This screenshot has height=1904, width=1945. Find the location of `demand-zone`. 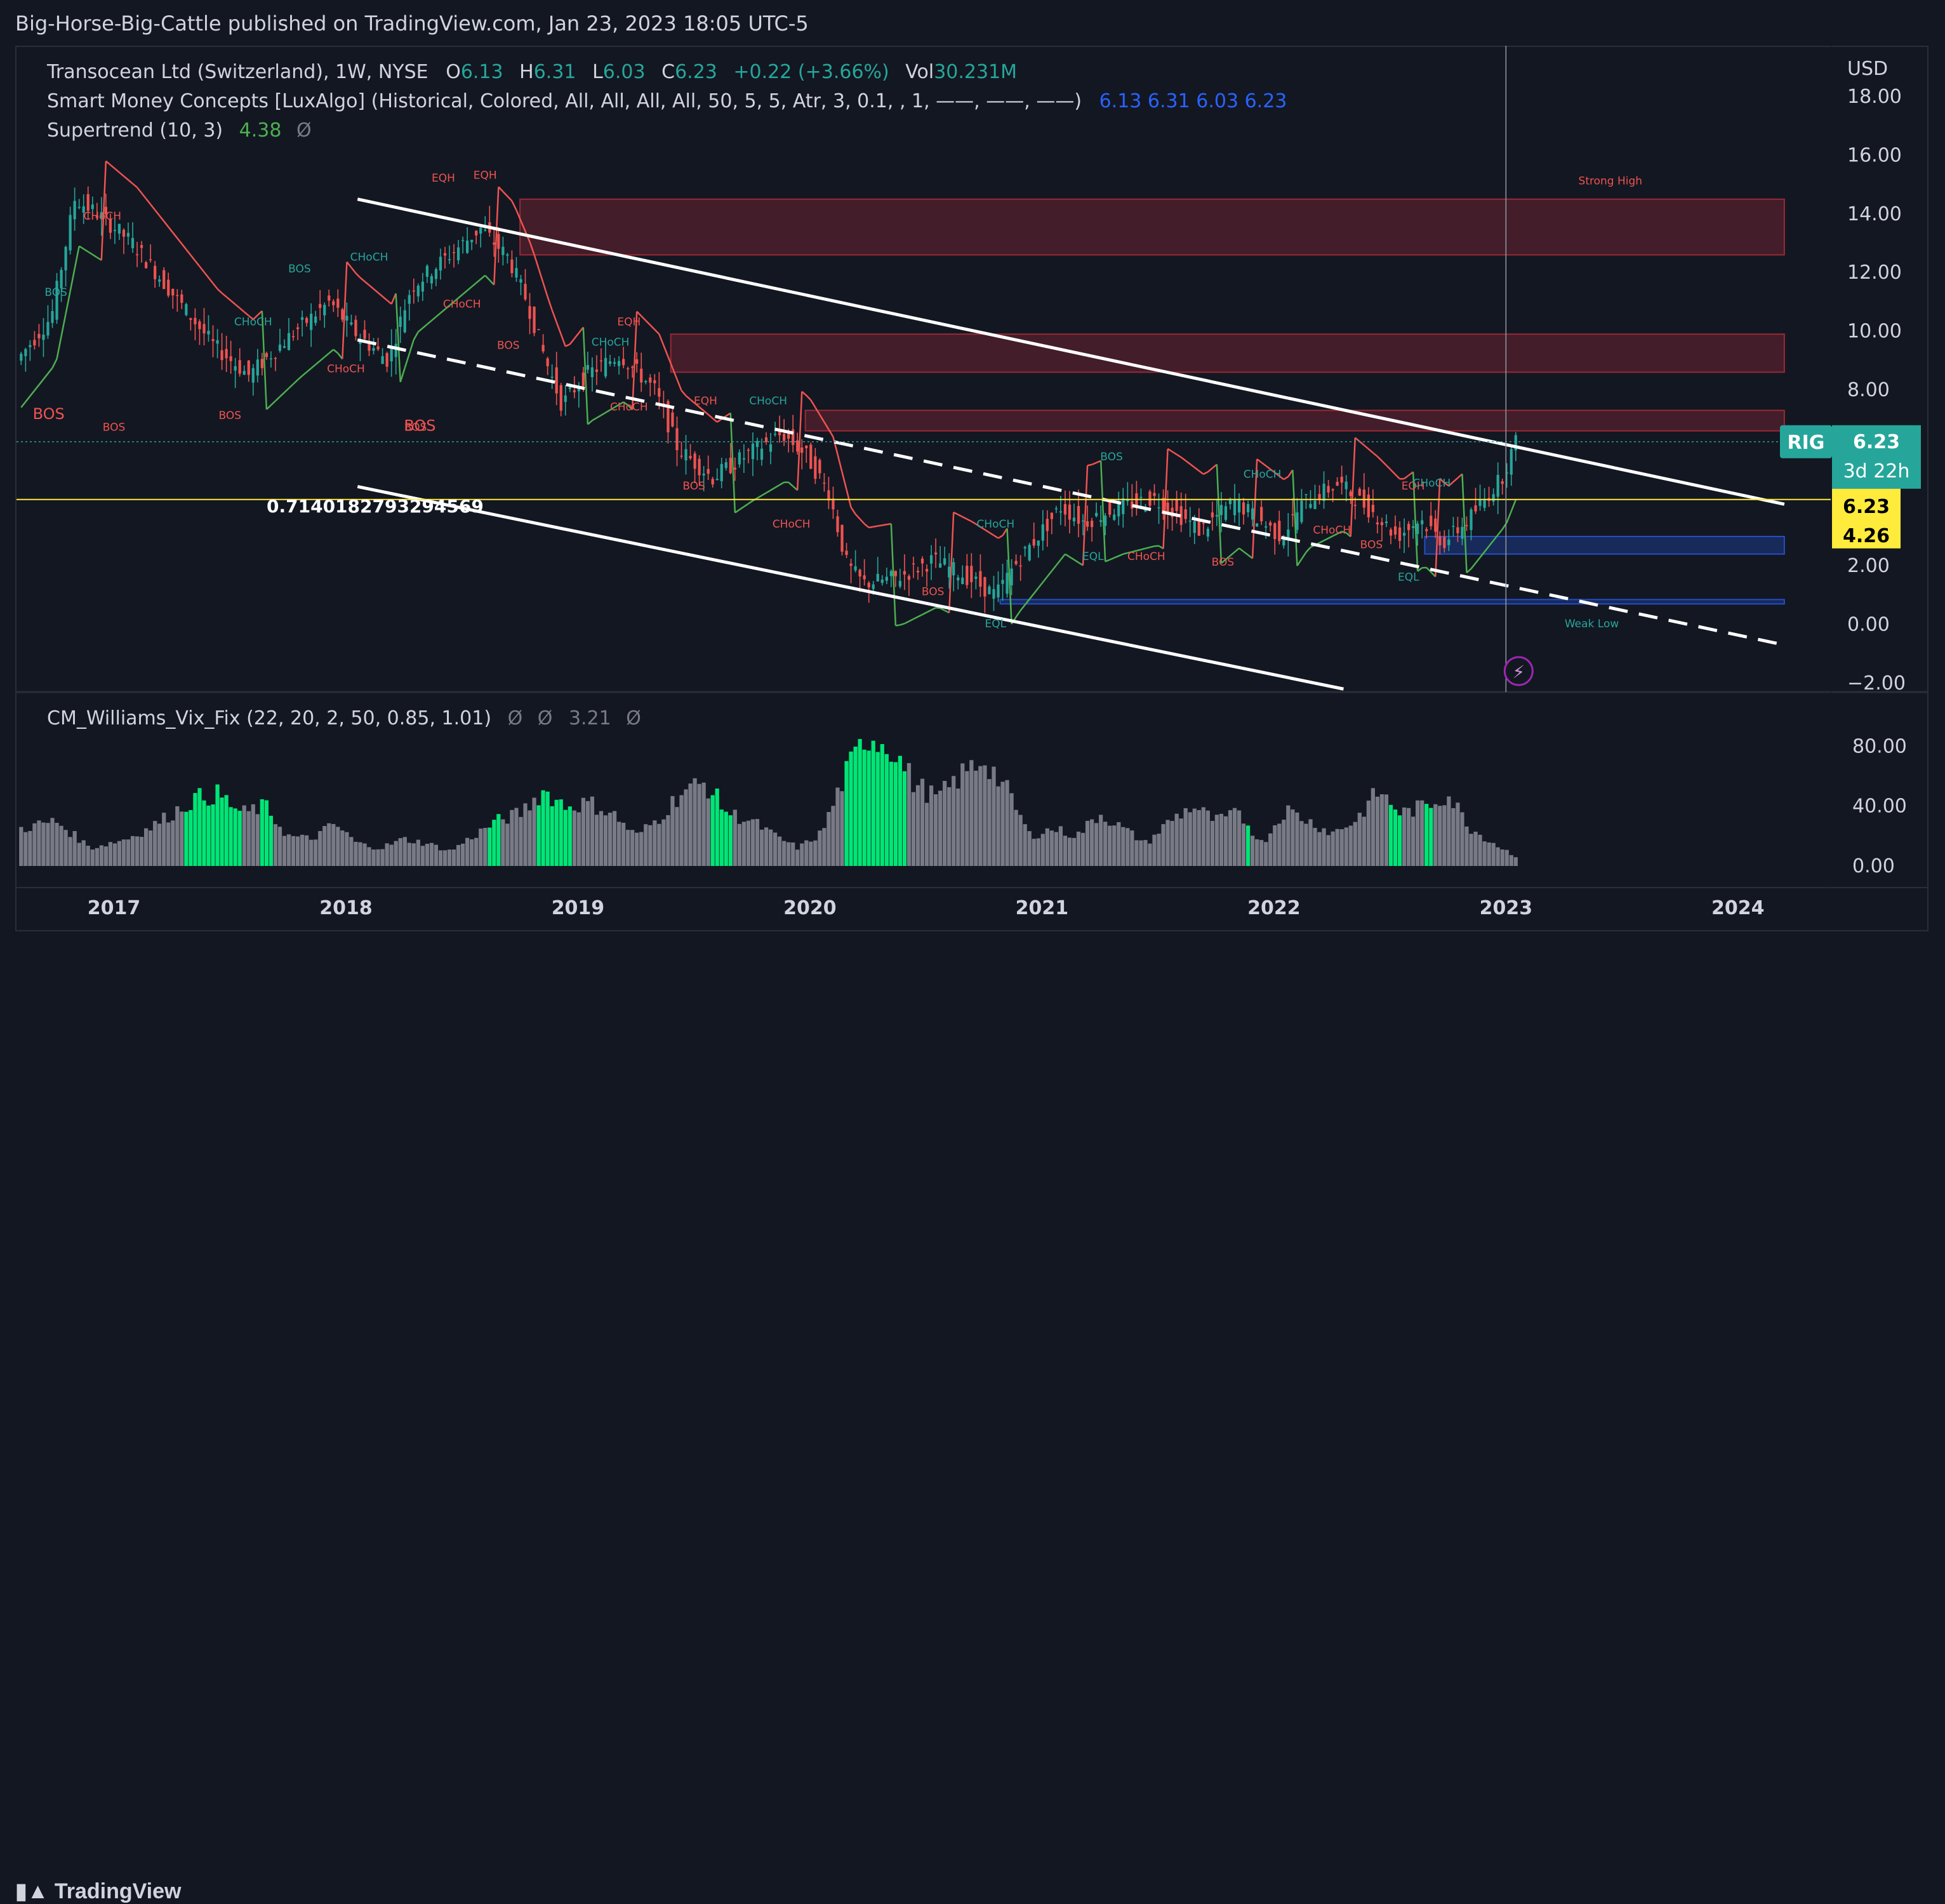

demand-zone is located at coordinates (1604, 545).